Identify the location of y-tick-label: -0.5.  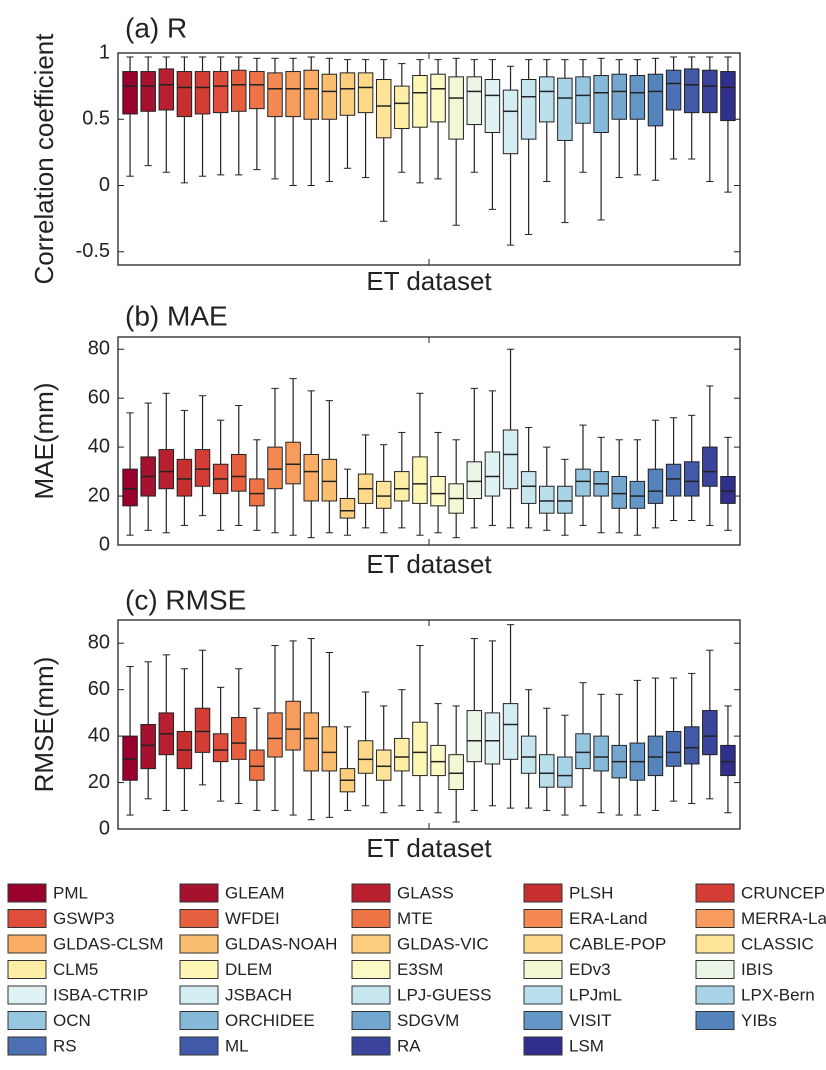
(93, 251).